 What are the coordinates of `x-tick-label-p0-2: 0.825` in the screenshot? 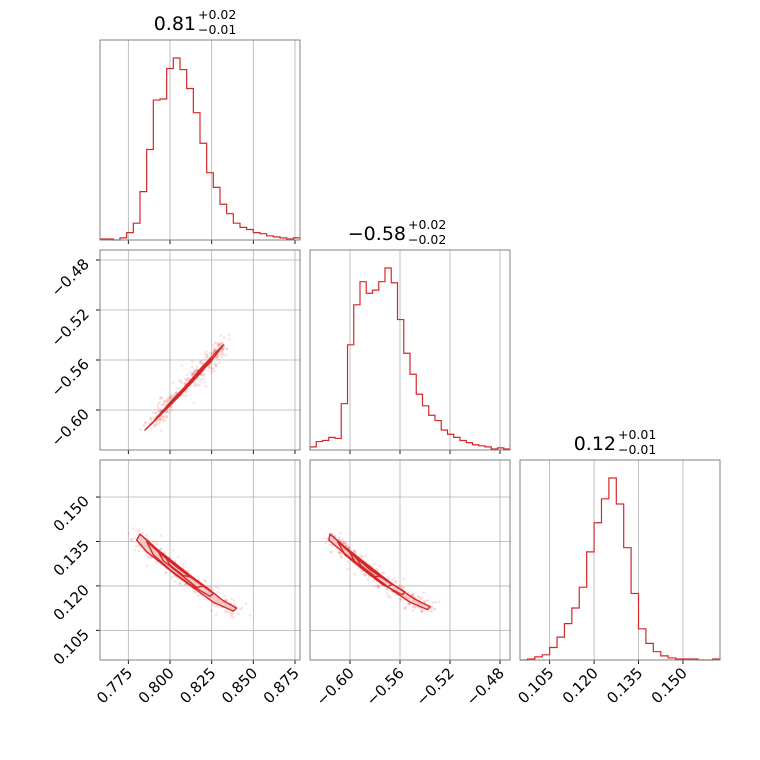 It's located at (197, 685).